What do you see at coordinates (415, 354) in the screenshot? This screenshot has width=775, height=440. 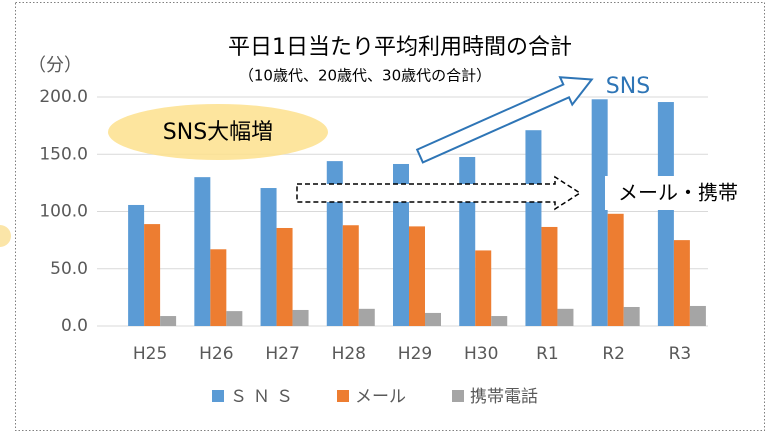 I see `x-tick-label: H29` at bounding box center [415, 354].